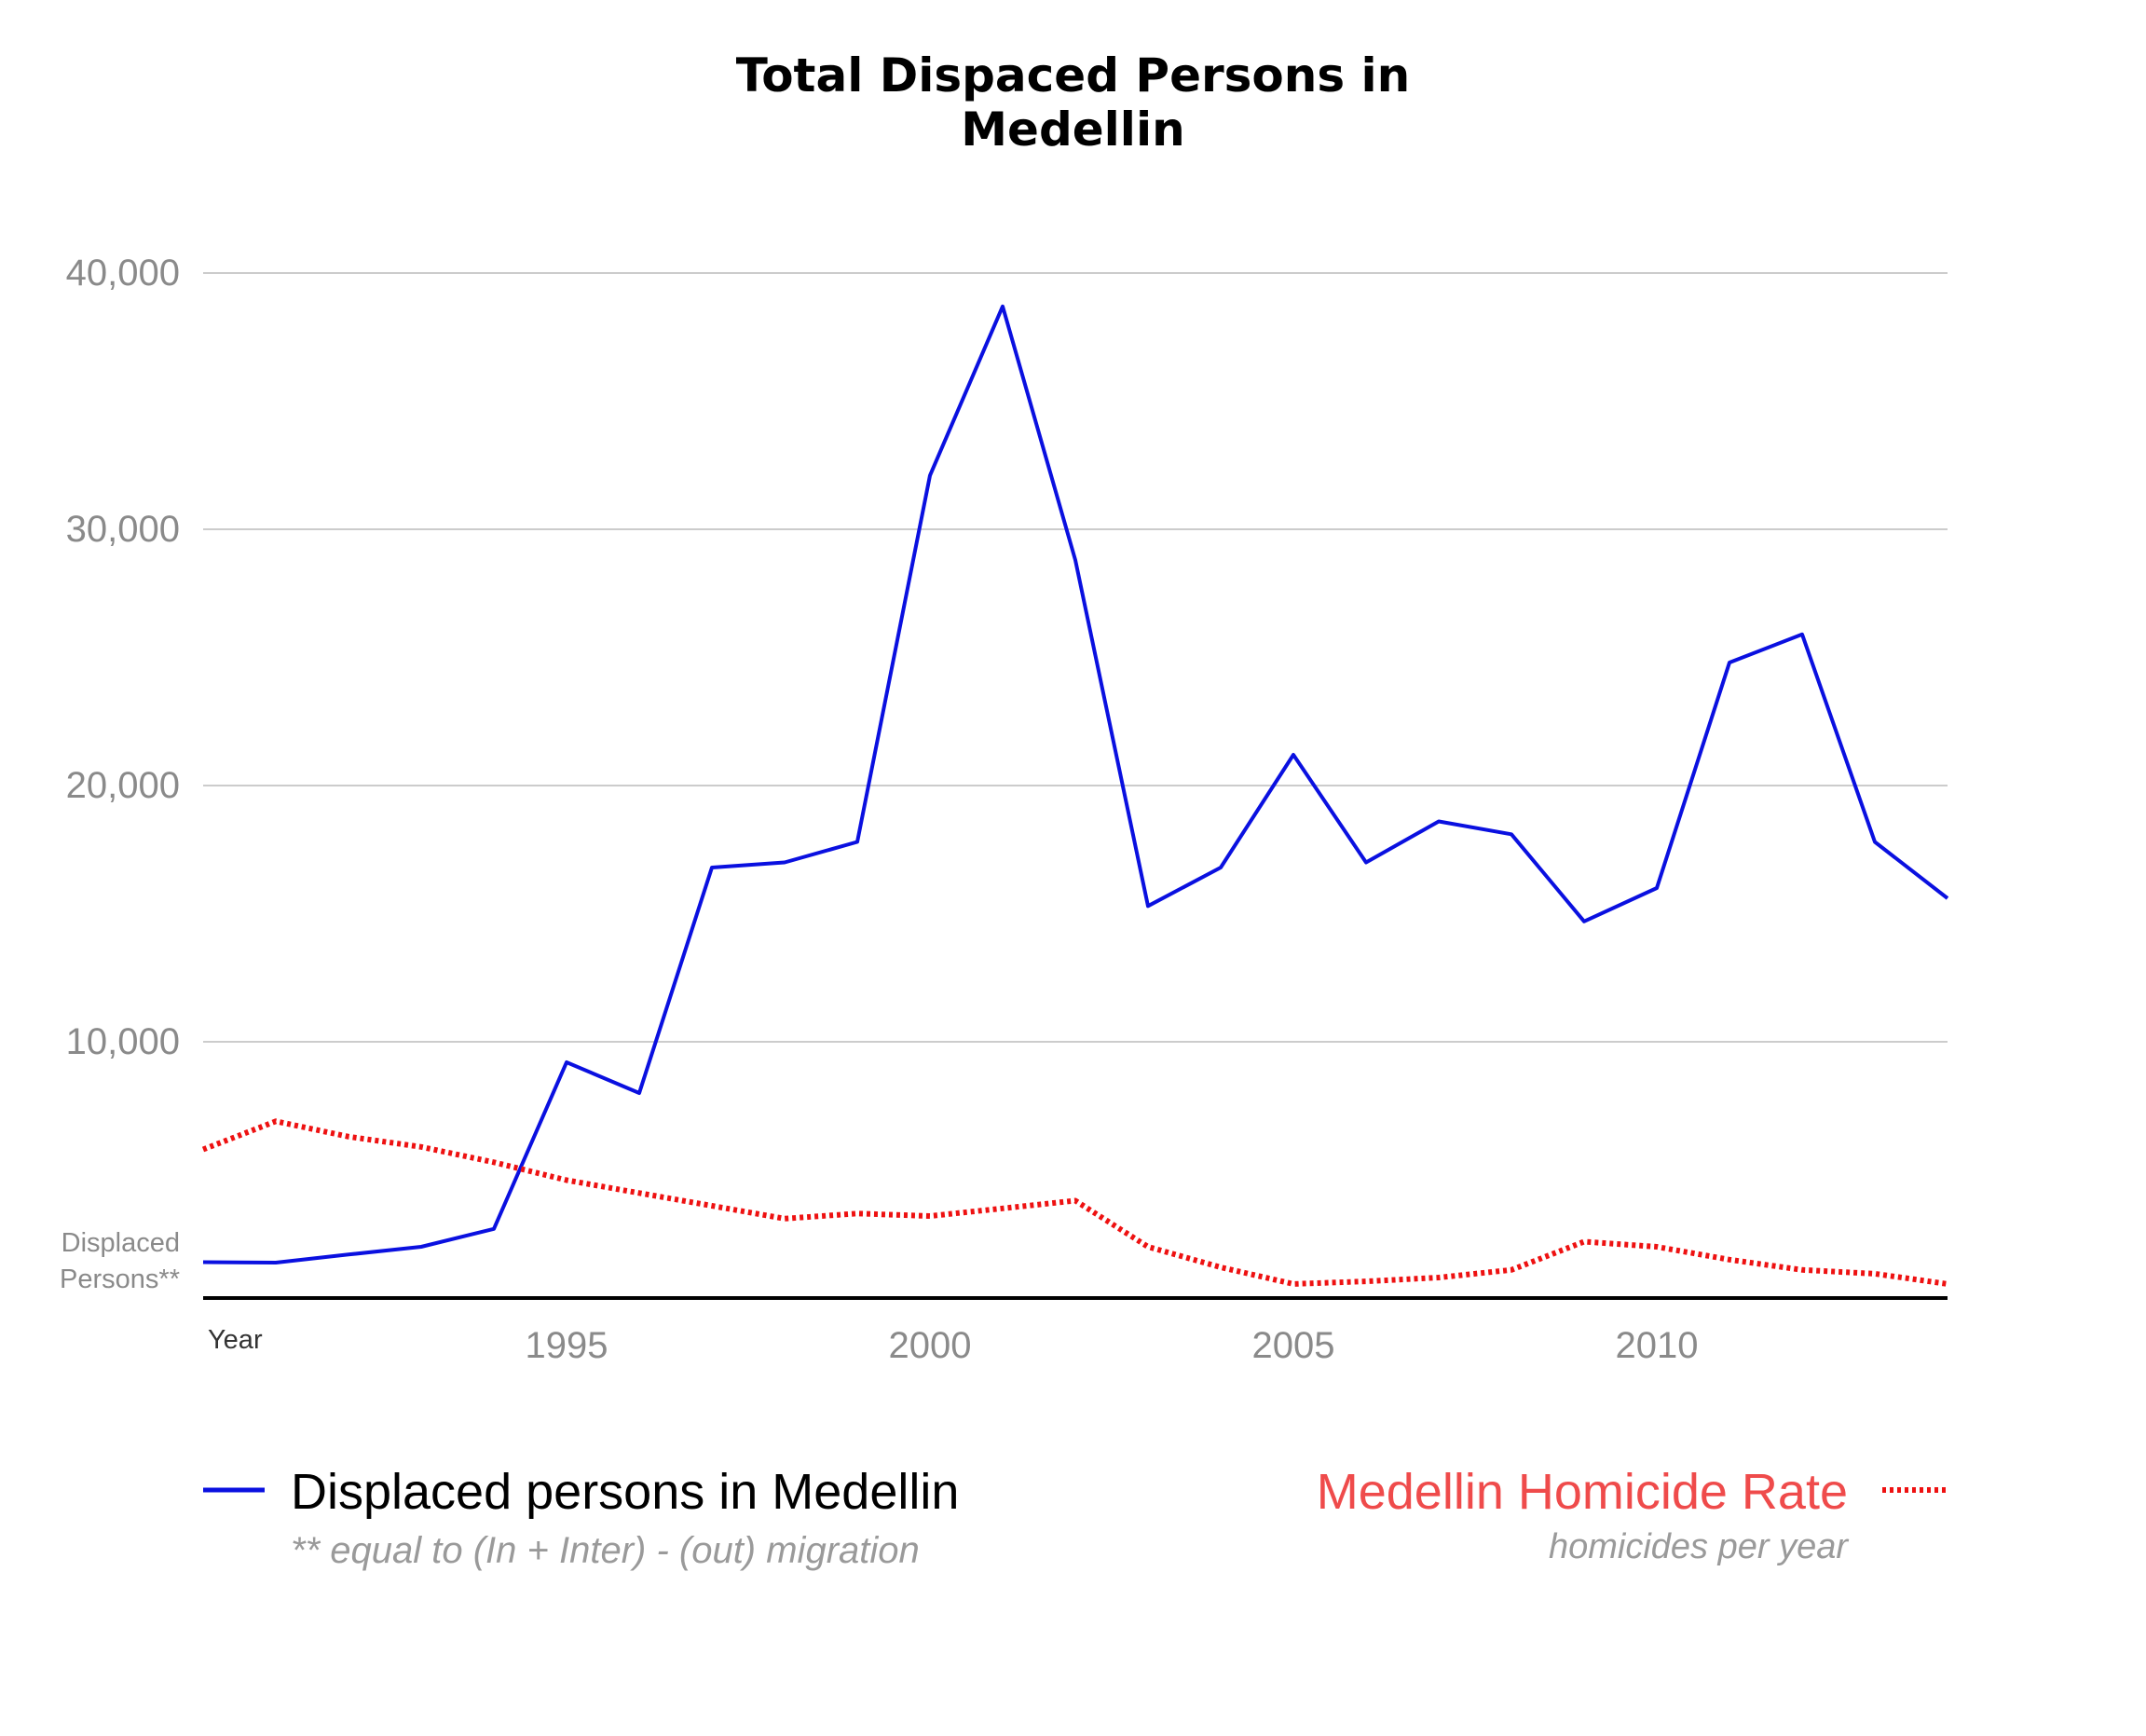 The image size is (2146, 1736). Describe the element at coordinates (625, 1492) in the screenshot. I see `legend-label-displaced: Displaced persons in Medellin` at that location.